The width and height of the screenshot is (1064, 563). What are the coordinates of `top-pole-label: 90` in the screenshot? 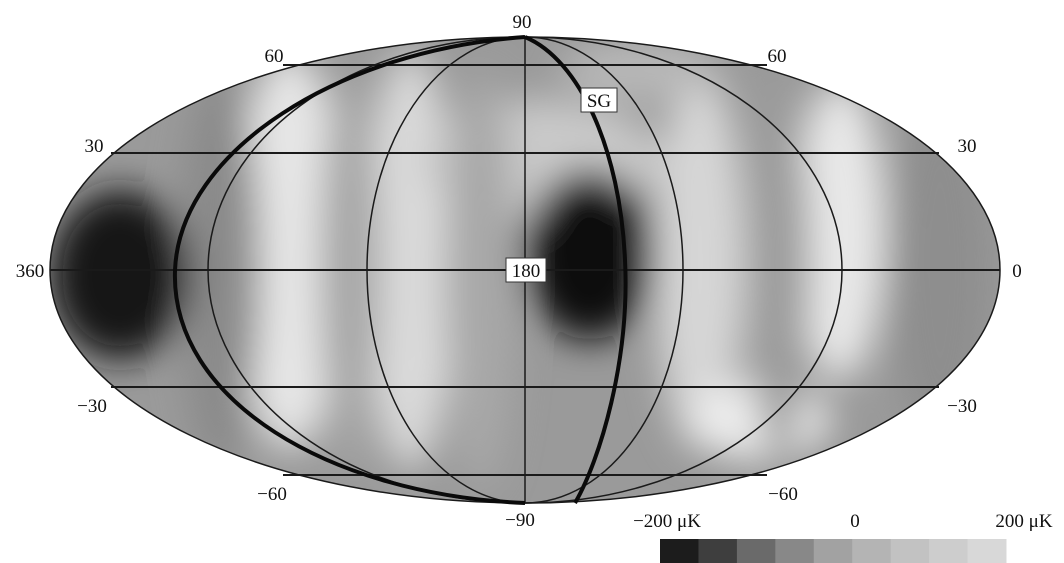 It's located at (522, 22).